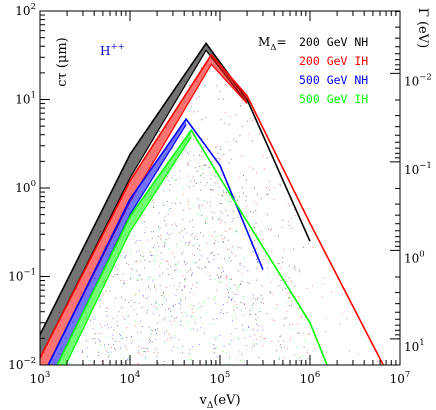 This screenshot has height=410, width=436. Describe the element at coordinates (333, 61) in the screenshot. I see `legend-entry-2: 200 GeV IH` at that location.